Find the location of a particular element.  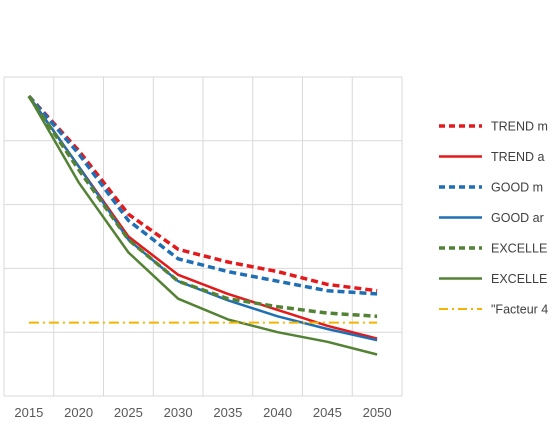

legend-label: TREND a is located at coordinates (518, 157).